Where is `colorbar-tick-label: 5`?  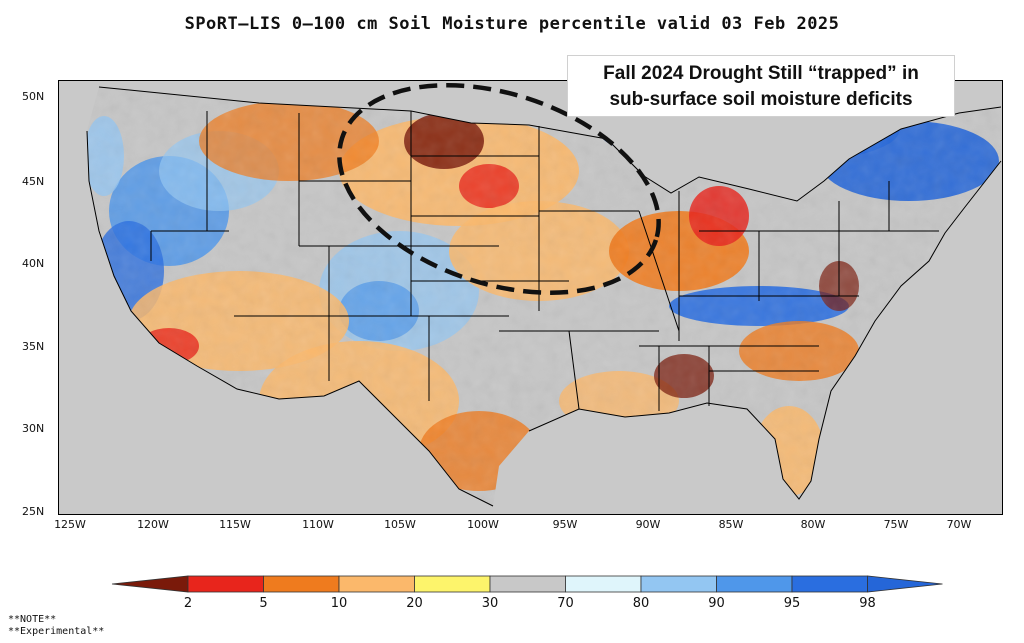
colorbar-tick-label: 5 is located at coordinates (263, 603).